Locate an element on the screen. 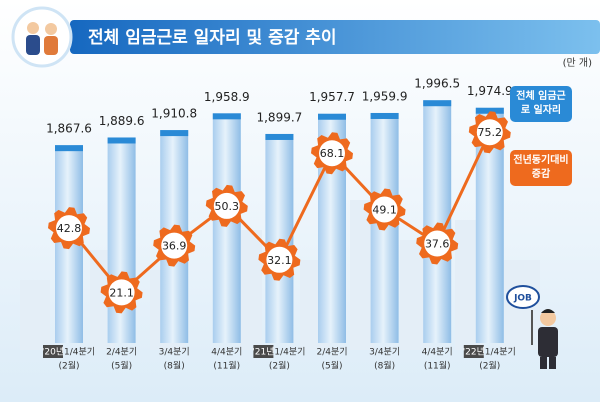 The height and width of the screenshot is (402, 600). year-label: '21년 is located at coordinates (263, 352).